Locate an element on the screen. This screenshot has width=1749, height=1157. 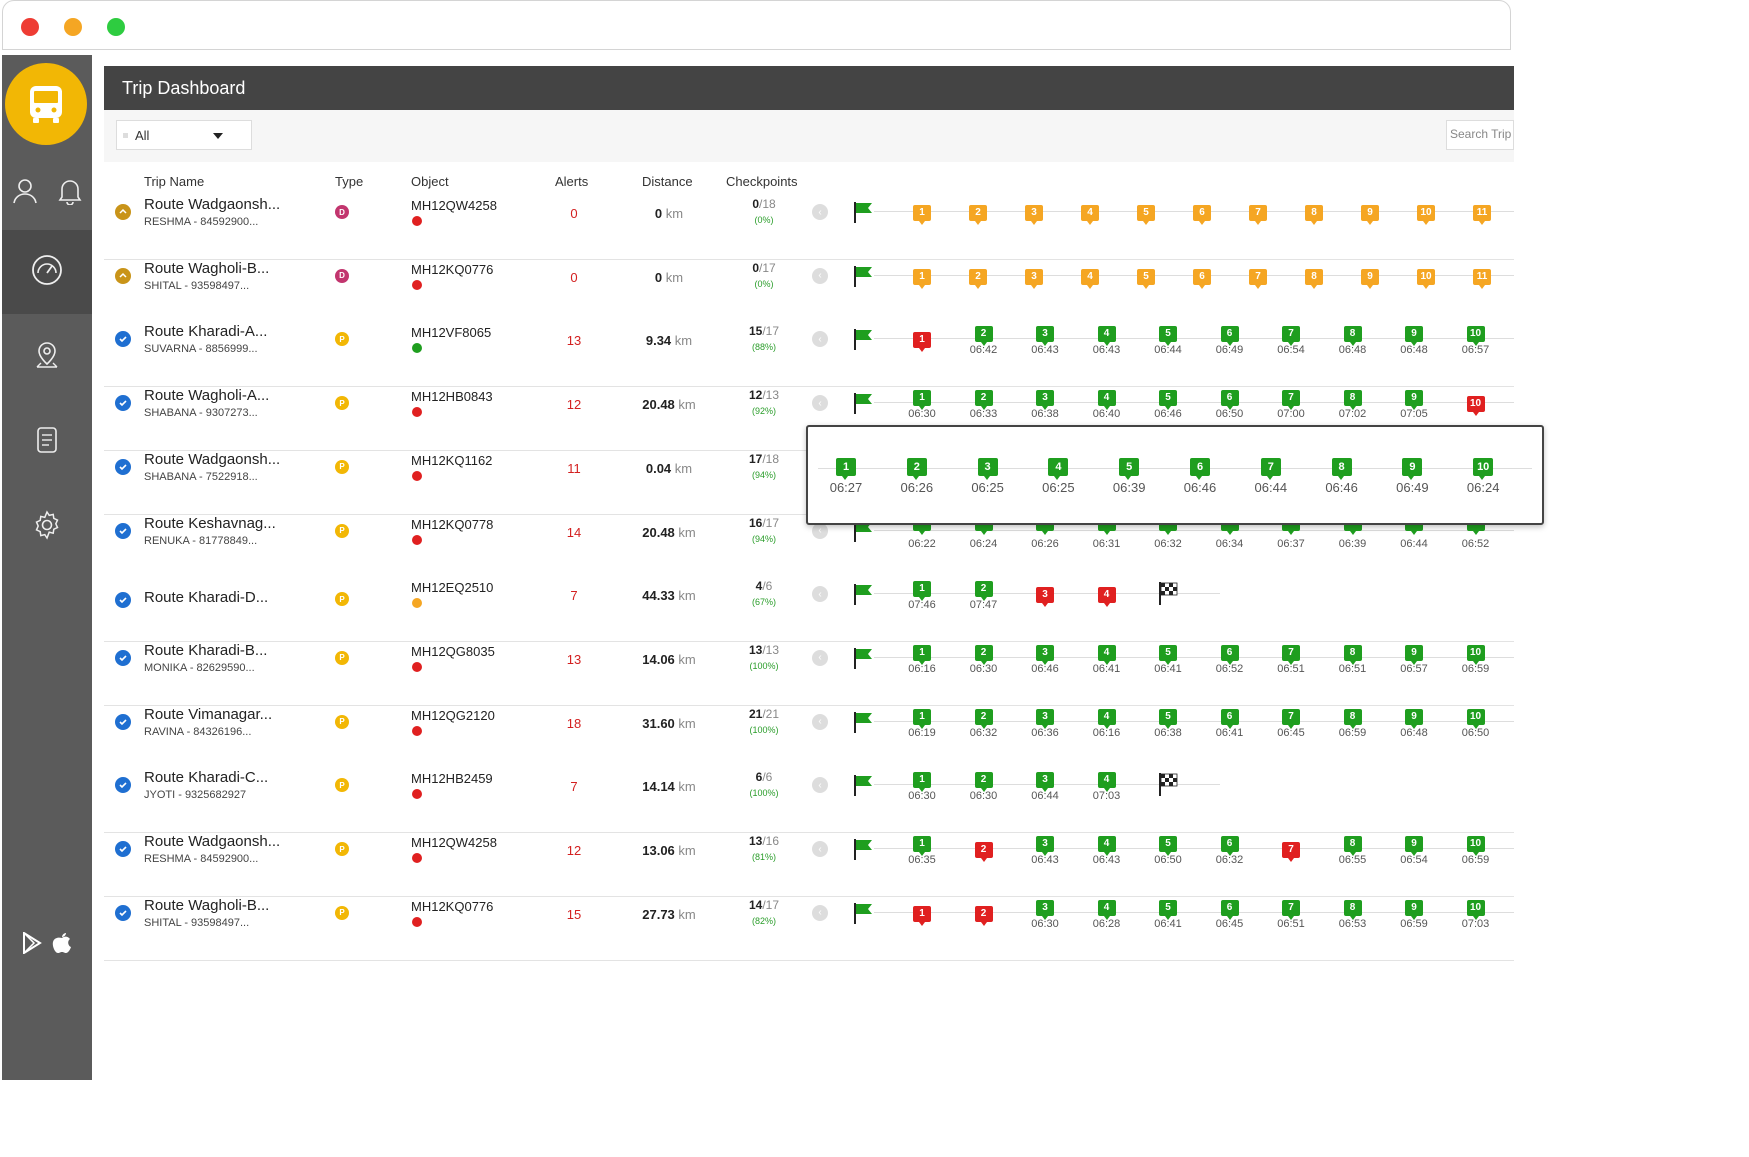
column-distance: Distance is located at coordinates (667, 181).